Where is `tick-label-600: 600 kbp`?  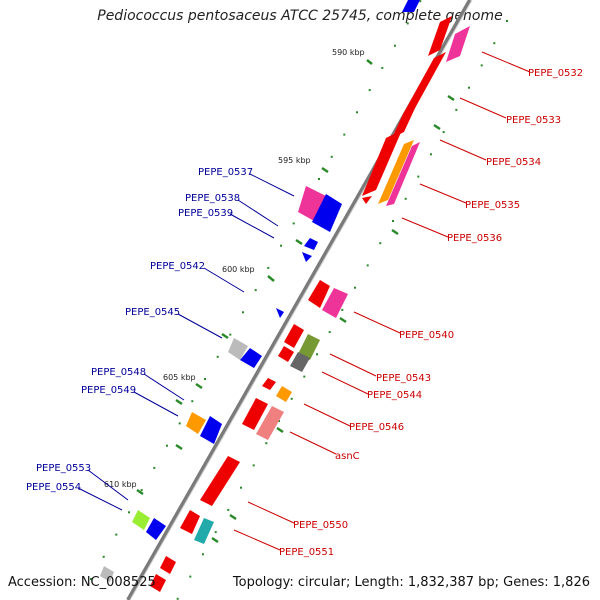 tick-label-600: 600 kbp is located at coordinates (238, 269).